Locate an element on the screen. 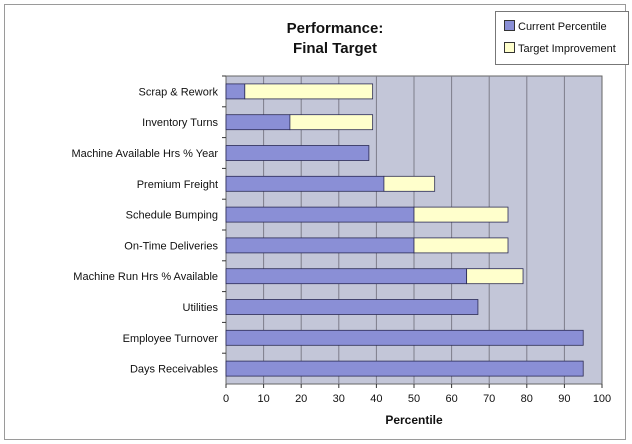  chart-title: Performance: Final Target is located at coordinates (335, 39).